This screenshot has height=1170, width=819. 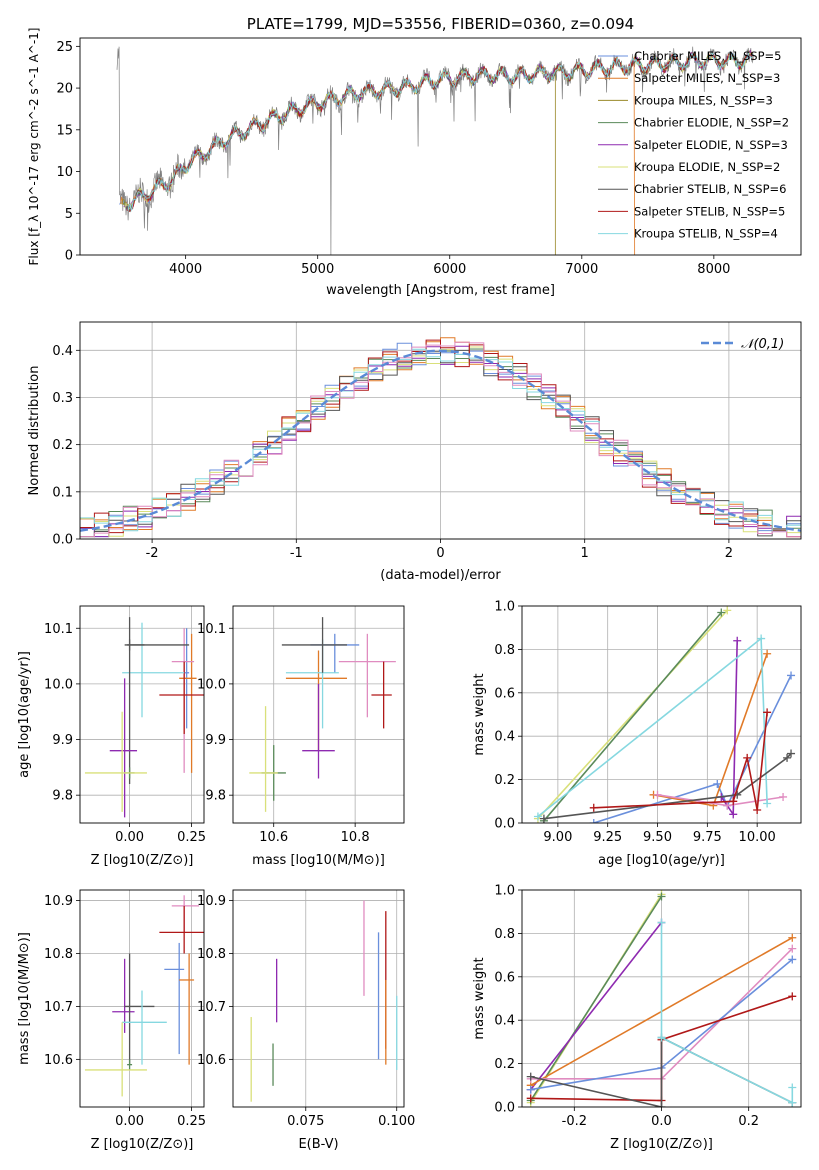 What do you see at coordinates (748, 1121) in the screenshot?
I see `x-tick-label: 0.2` at bounding box center [748, 1121].